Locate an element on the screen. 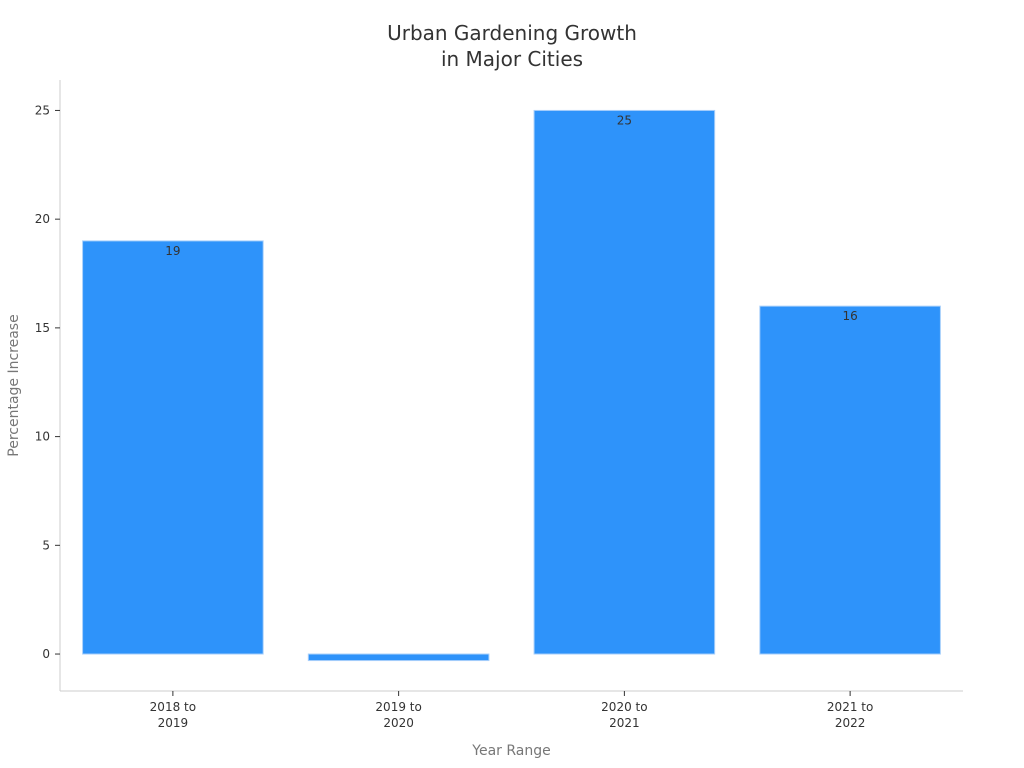  x-tick-label: 2019 to 2020 is located at coordinates (398, 715).